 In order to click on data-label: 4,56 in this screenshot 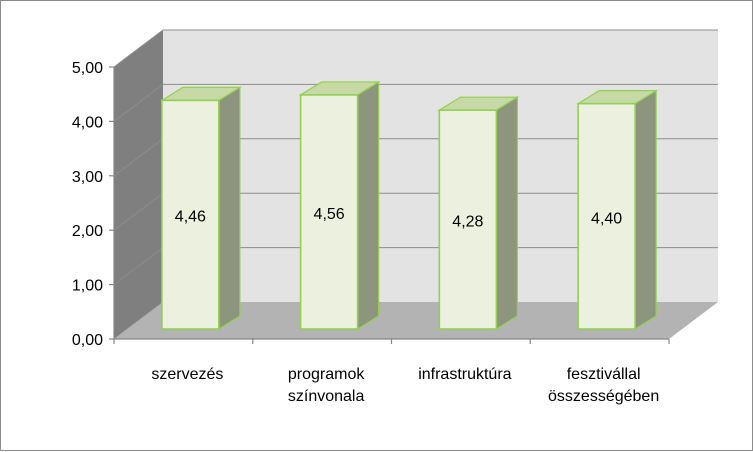, I will do `click(329, 214)`.